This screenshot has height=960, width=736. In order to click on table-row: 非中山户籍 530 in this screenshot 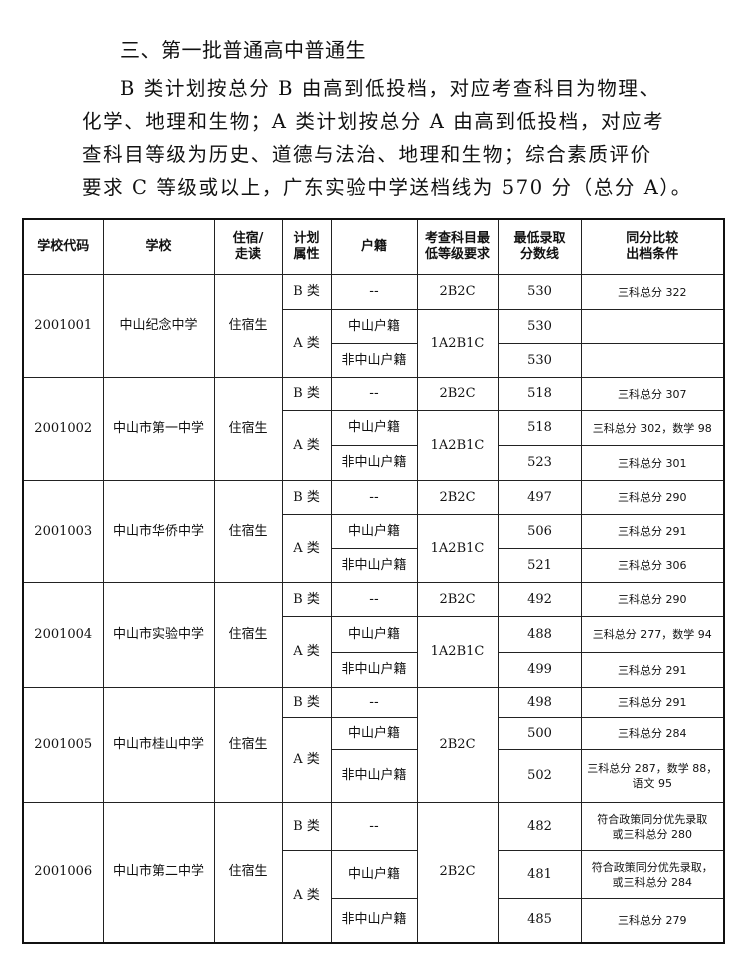, I will do `click(374, 360)`.